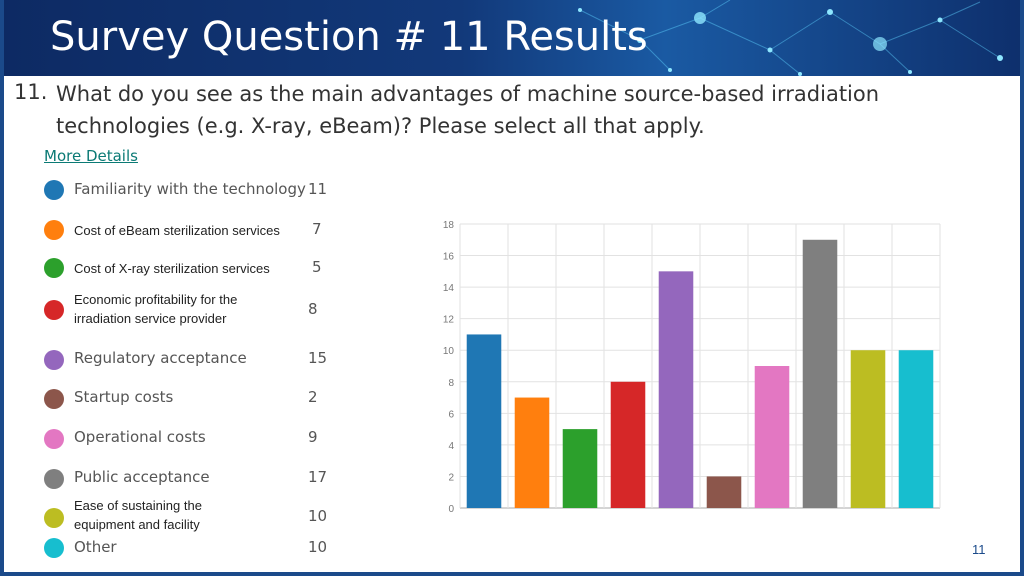  What do you see at coordinates (124, 397) in the screenshot?
I see `legend-label: Startup costs` at bounding box center [124, 397].